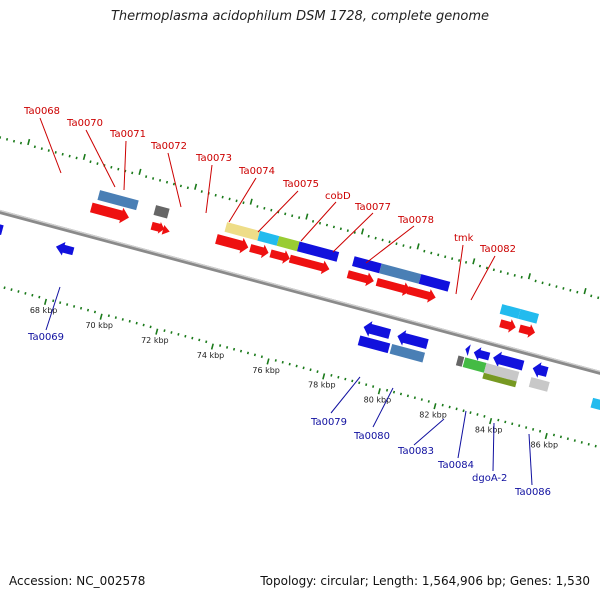 Image resolution: width=600 pixels, height=600 pixels. What do you see at coordinates (211, 355) in the screenshot?
I see `kbp-tick-label: 74 kbp` at bounding box center [211, 355].